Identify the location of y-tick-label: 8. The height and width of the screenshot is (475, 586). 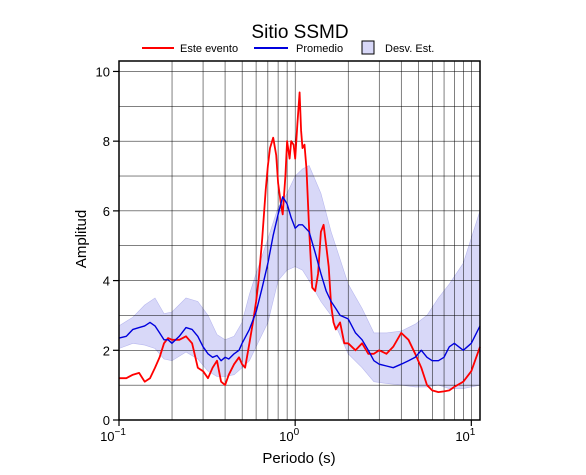
(106, 141).